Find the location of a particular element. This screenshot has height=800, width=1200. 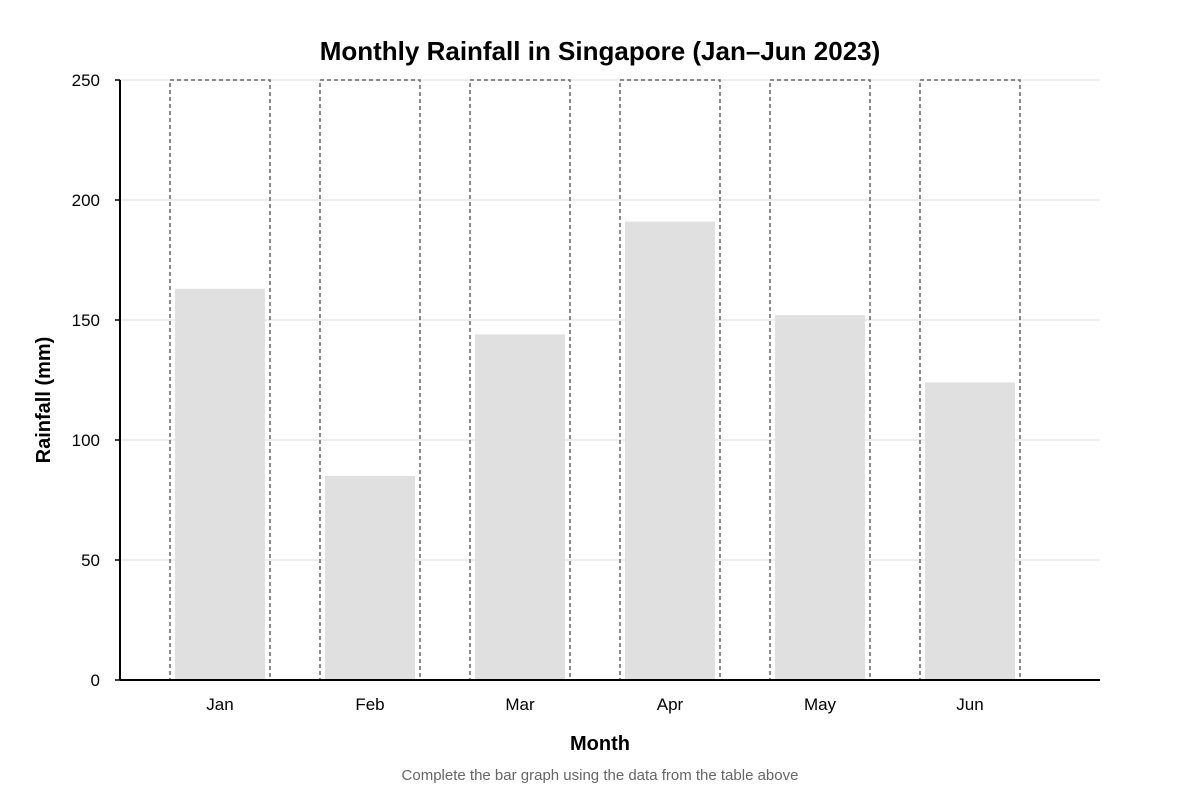

y-axis-label: Rainfall (mm) is located at coordinates (44, 400).